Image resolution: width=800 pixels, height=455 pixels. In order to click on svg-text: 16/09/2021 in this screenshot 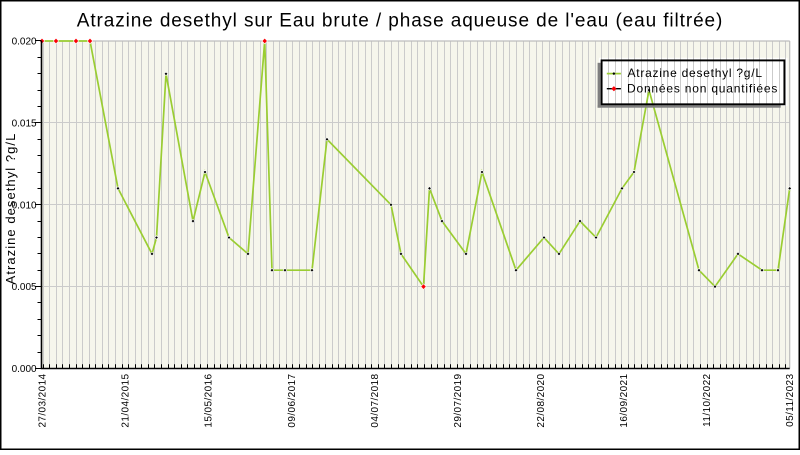, I will do `click(624, 400)`.